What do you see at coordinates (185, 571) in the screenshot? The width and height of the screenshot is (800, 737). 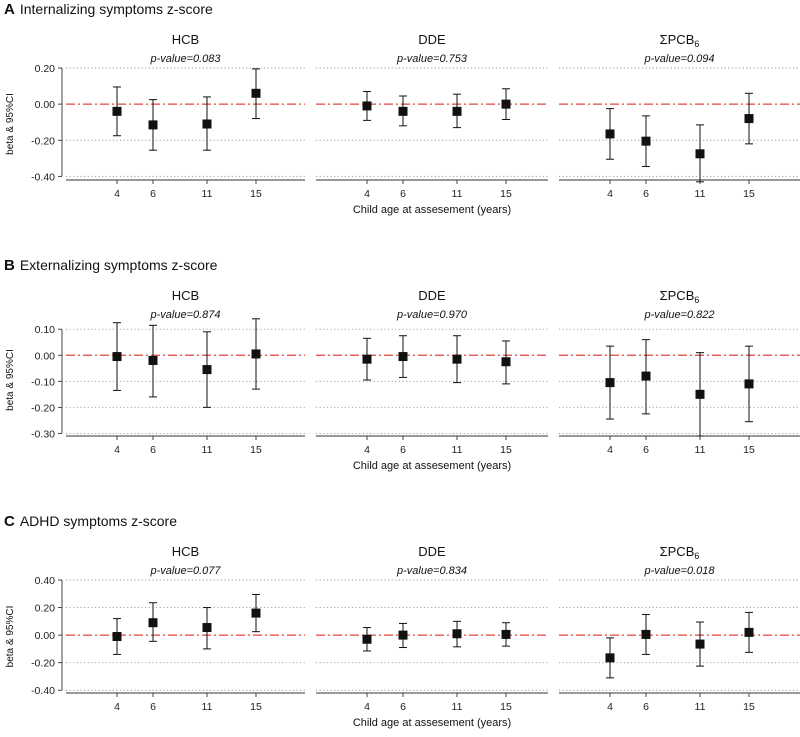 I see `panel-pvalue: p-value=0.077` at bounding box center [185, 571].